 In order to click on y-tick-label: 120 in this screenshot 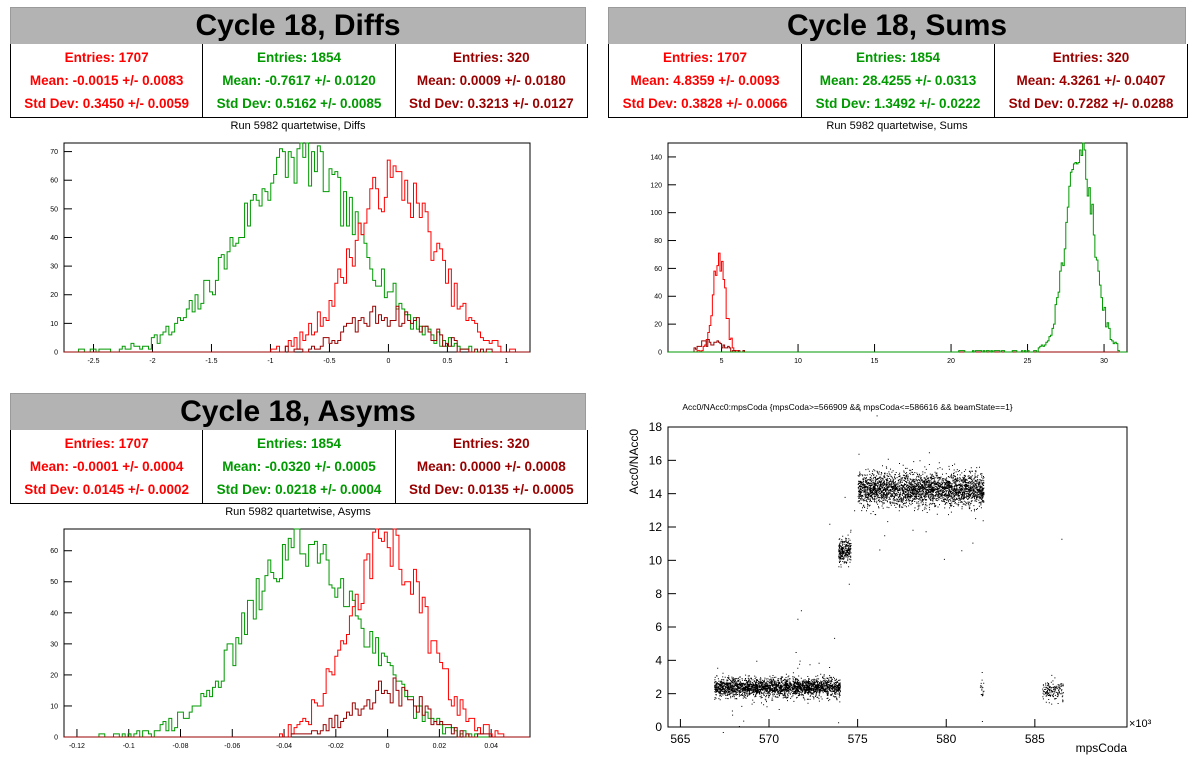, I will do `click(656, 185)`.